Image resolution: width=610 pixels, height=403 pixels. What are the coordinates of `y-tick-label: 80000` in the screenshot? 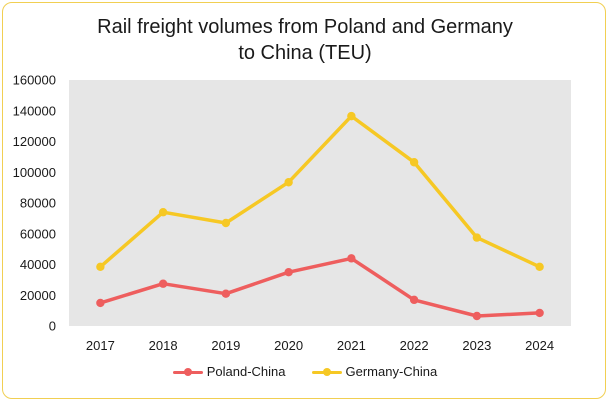 It's located at (38, 203).